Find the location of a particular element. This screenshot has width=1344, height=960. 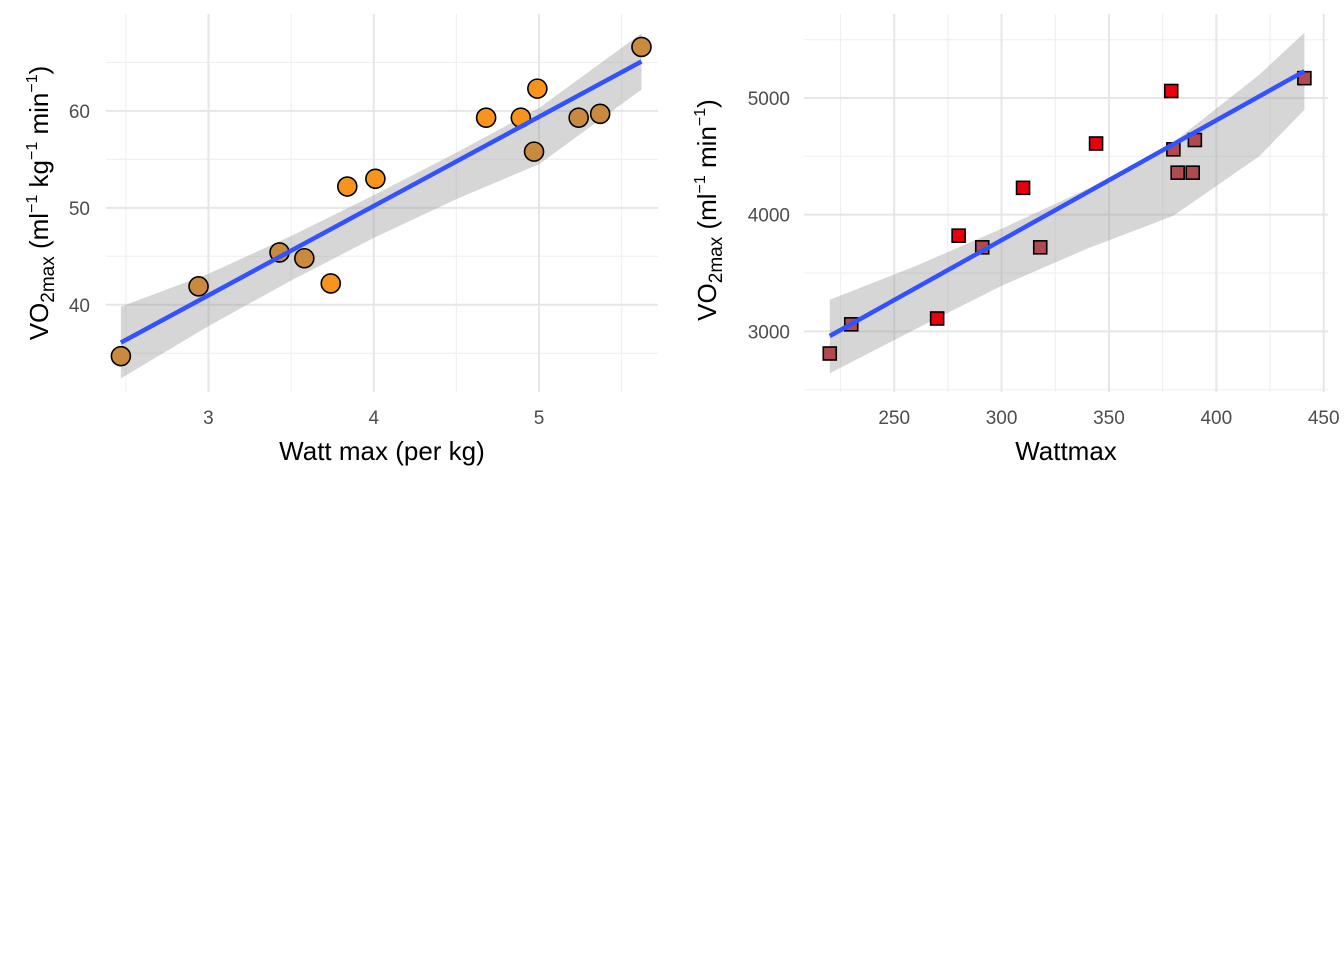

chart-1-y-title-unit-open: (ml is located at coordinates (707, 214).